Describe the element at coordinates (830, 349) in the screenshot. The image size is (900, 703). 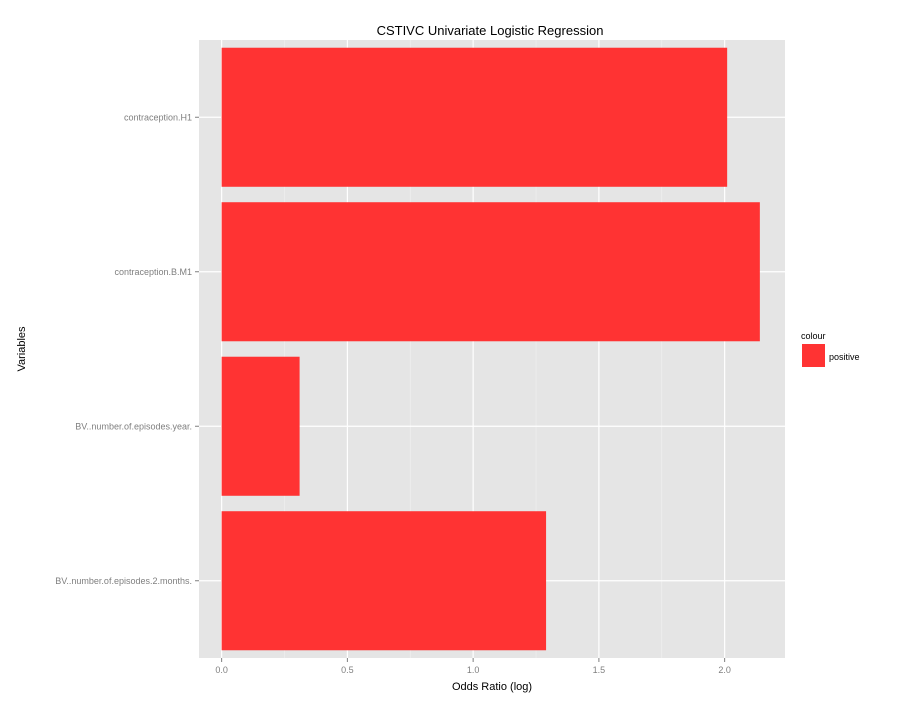
I see `legend: colour positive` at that location.